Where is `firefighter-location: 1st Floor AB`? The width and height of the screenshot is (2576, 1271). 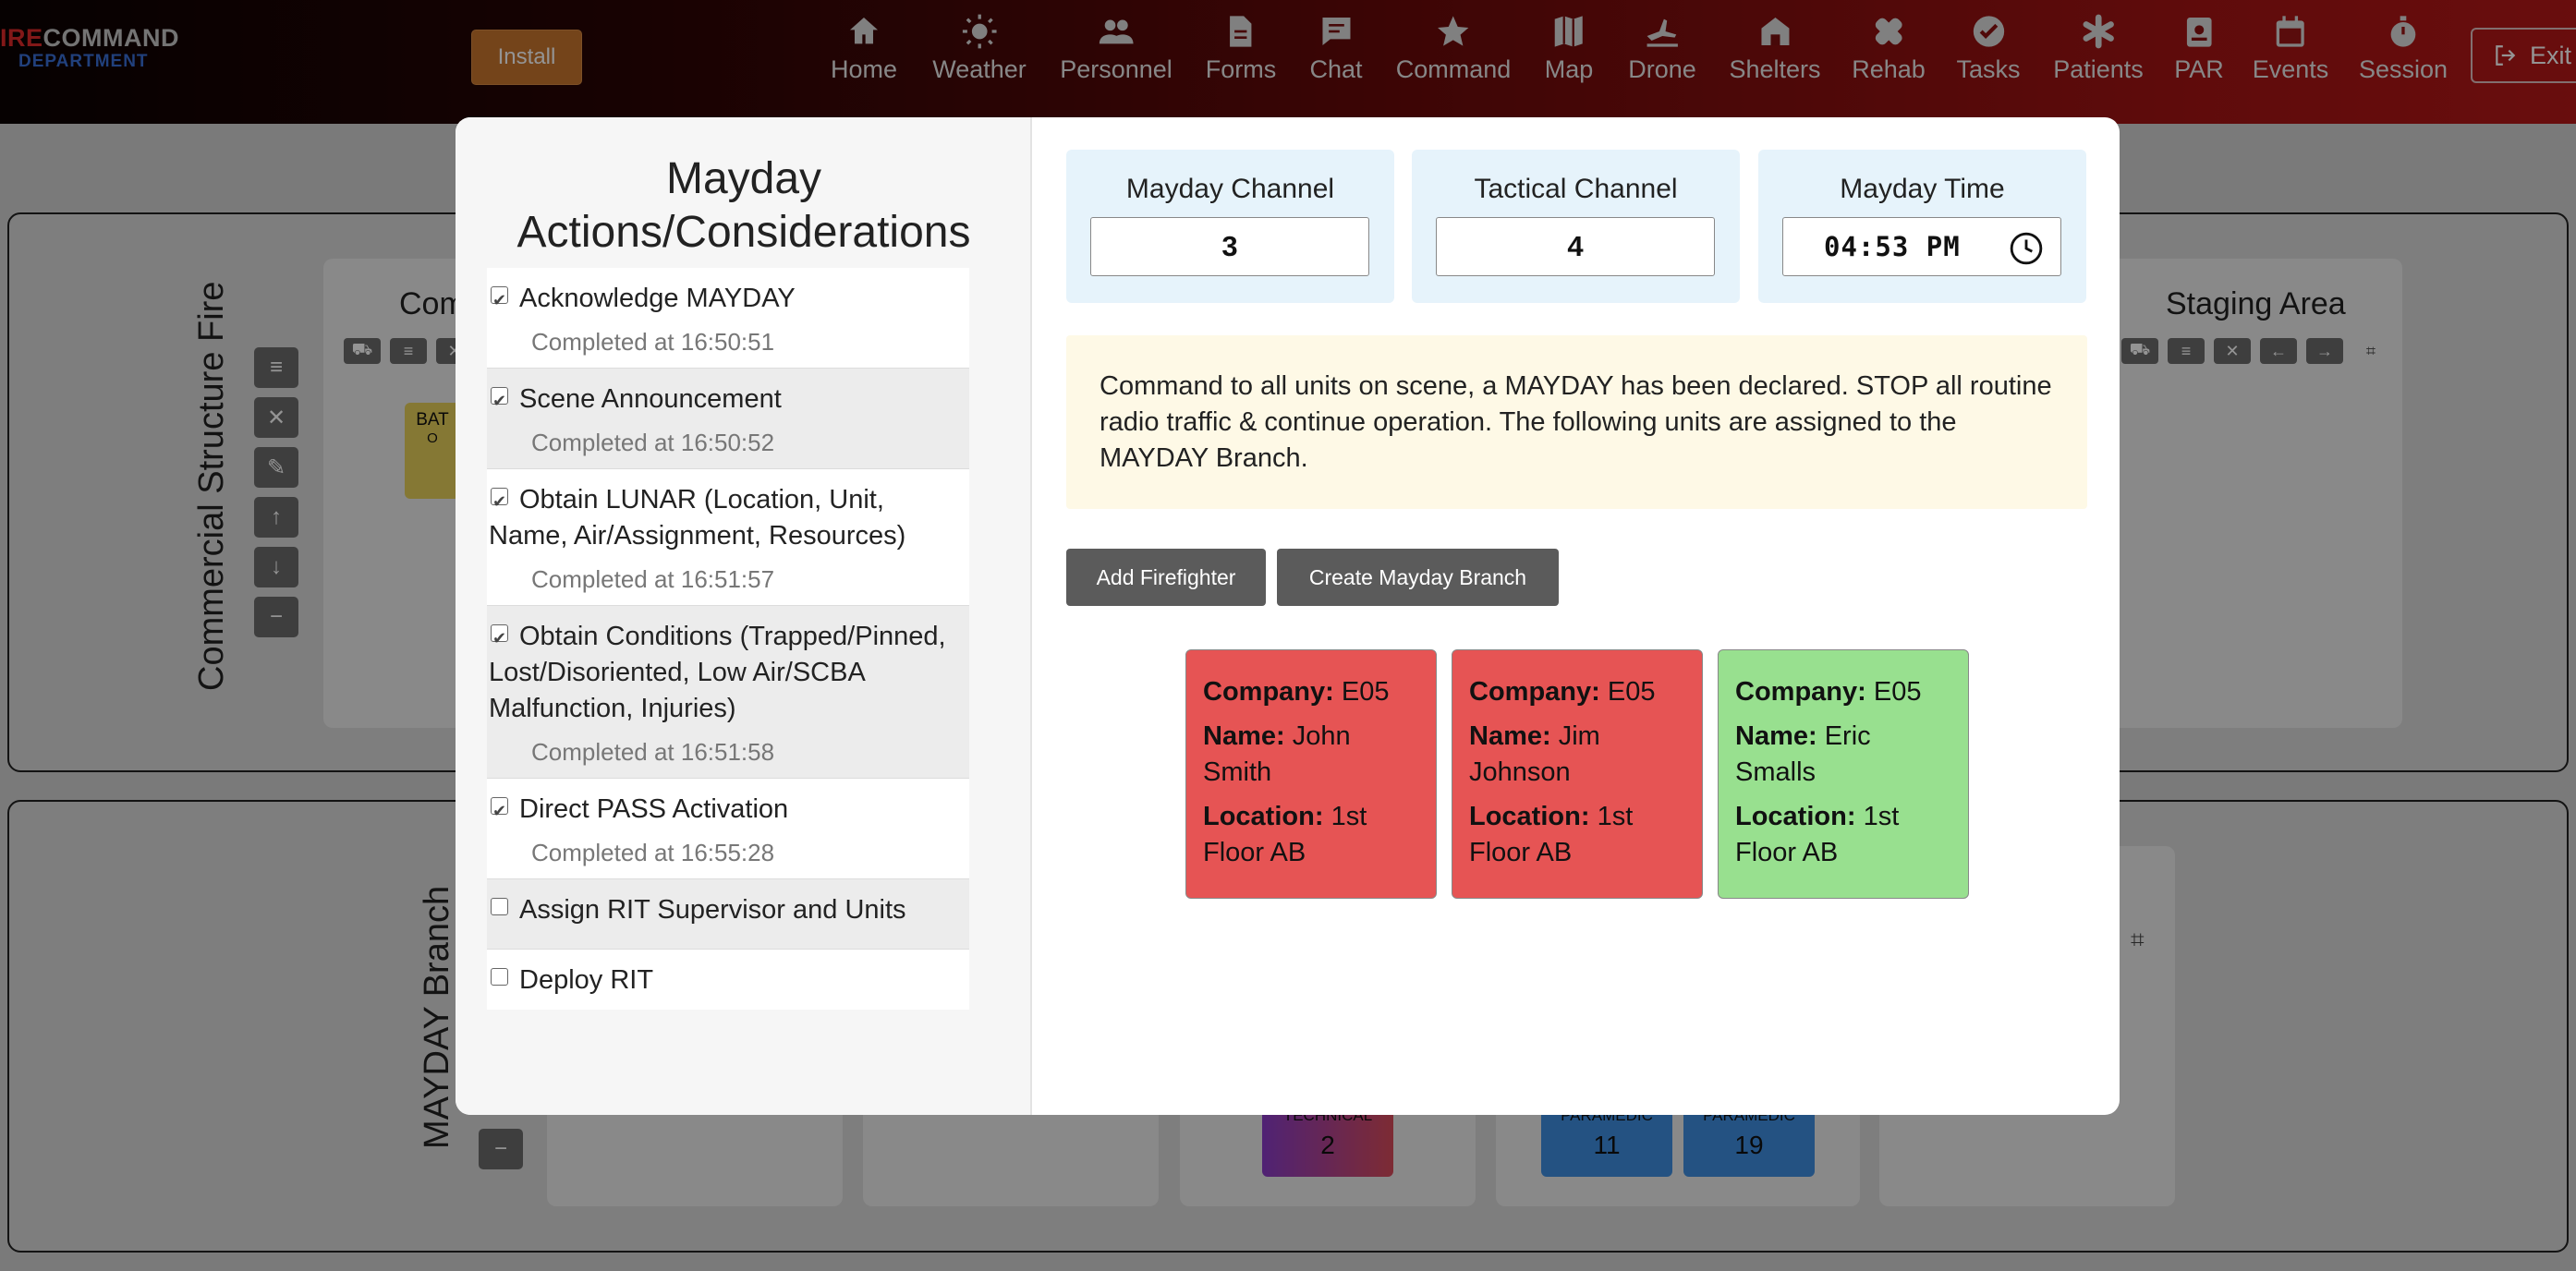
firefighter-location: 1st Floor AB is located at coordinates (1551, 834).